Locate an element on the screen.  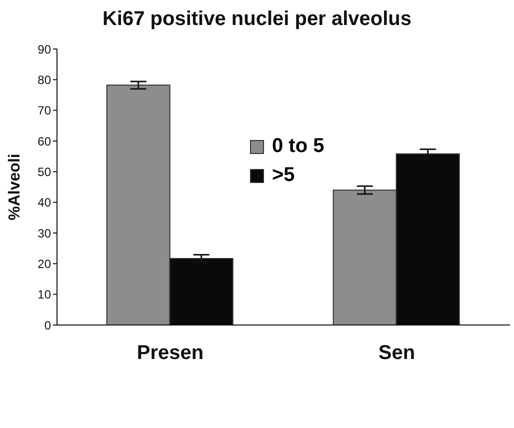
y-tick-label: 90 is located at coordinates (45, 49).